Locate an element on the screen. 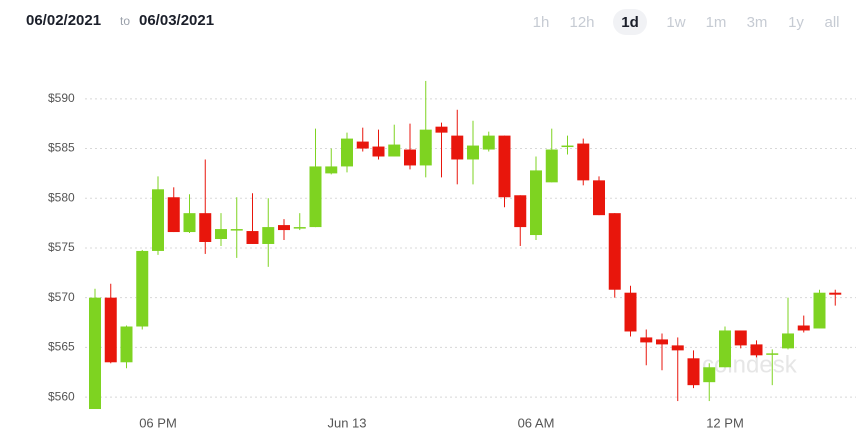 This screenshot has width=866, height=444. y-tick-label: $575 is located at coordinates (61, 247).